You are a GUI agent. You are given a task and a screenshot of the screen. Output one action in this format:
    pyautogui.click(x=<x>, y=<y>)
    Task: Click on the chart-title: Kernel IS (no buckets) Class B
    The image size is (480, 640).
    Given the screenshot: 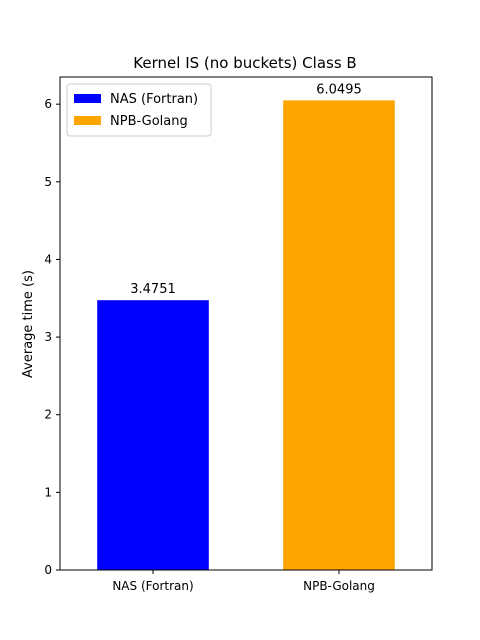 What is the action you would take?
    pyautogui.click(x=244, y=63)
    